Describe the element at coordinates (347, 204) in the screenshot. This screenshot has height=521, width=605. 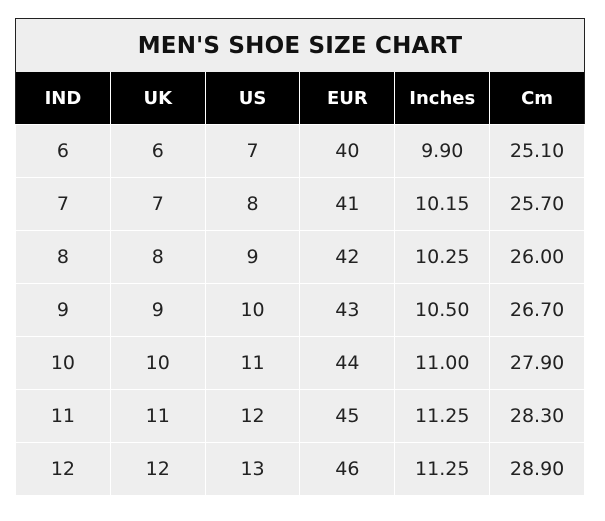
I see `table-cell: 41` at that location.